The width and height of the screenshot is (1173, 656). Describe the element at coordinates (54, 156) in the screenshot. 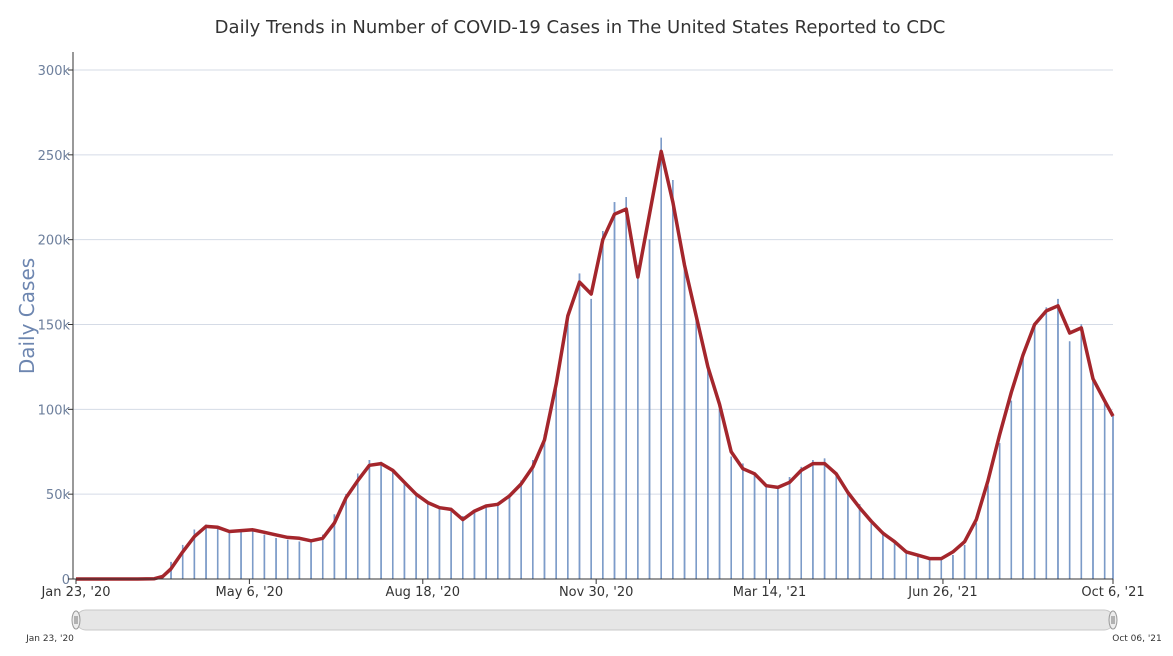

I see `y-tick-label: 250k` at that location.